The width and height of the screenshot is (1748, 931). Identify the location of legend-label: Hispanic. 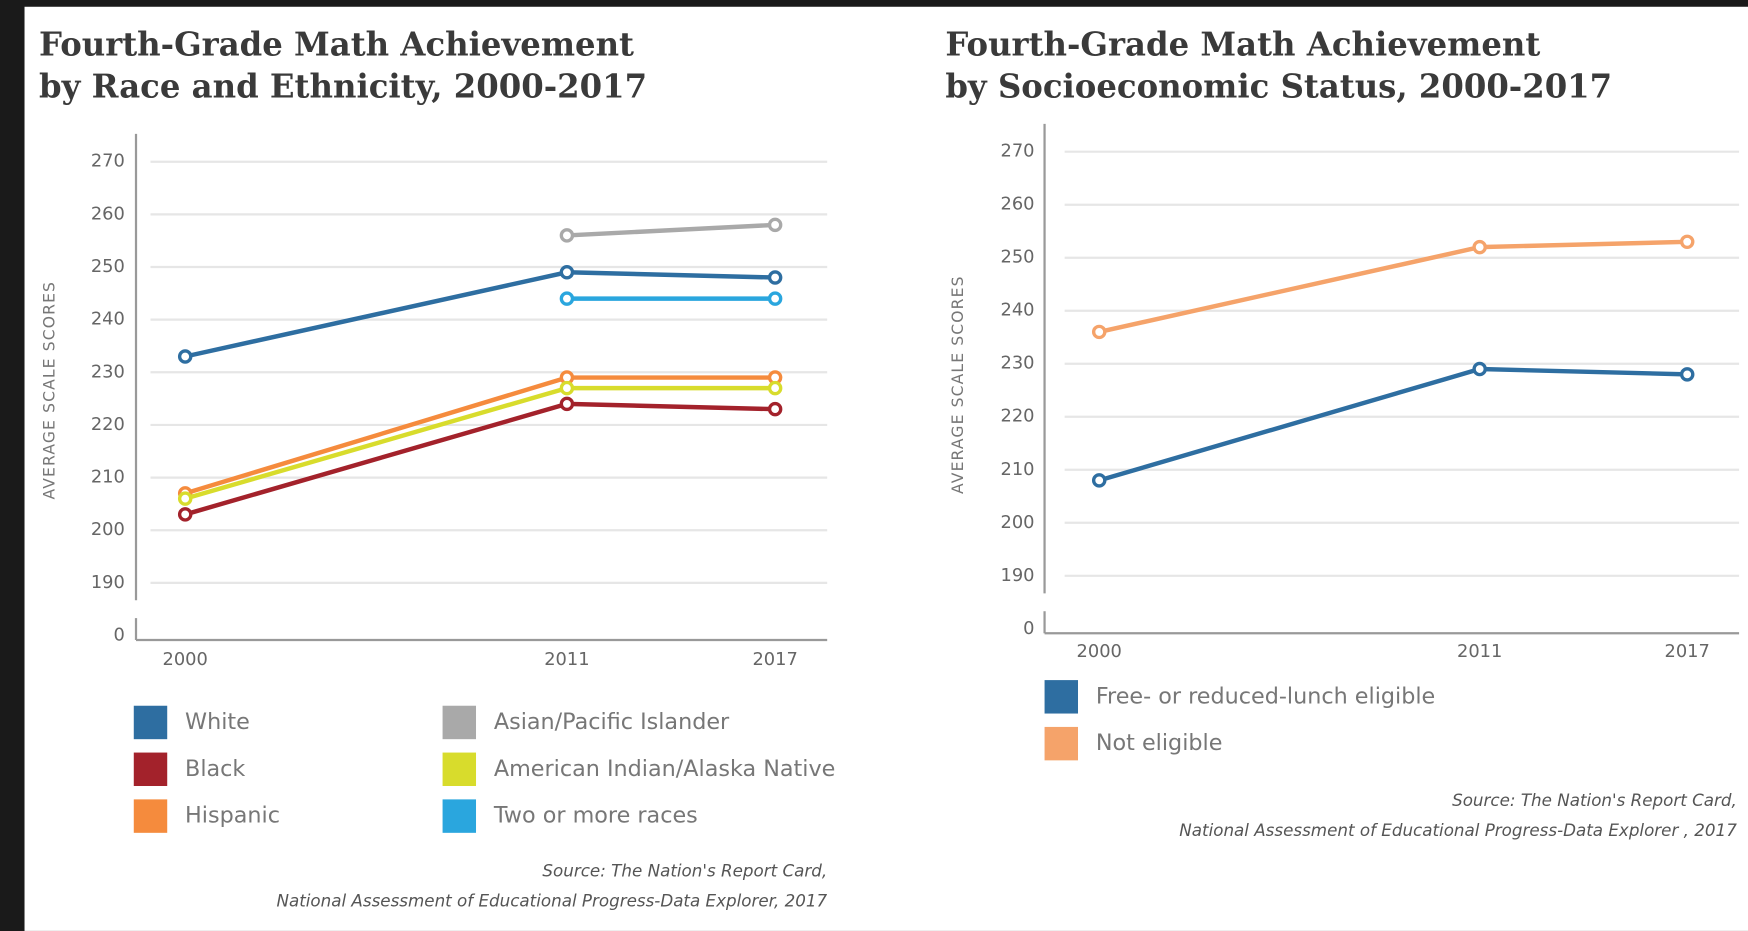
(232, 816).